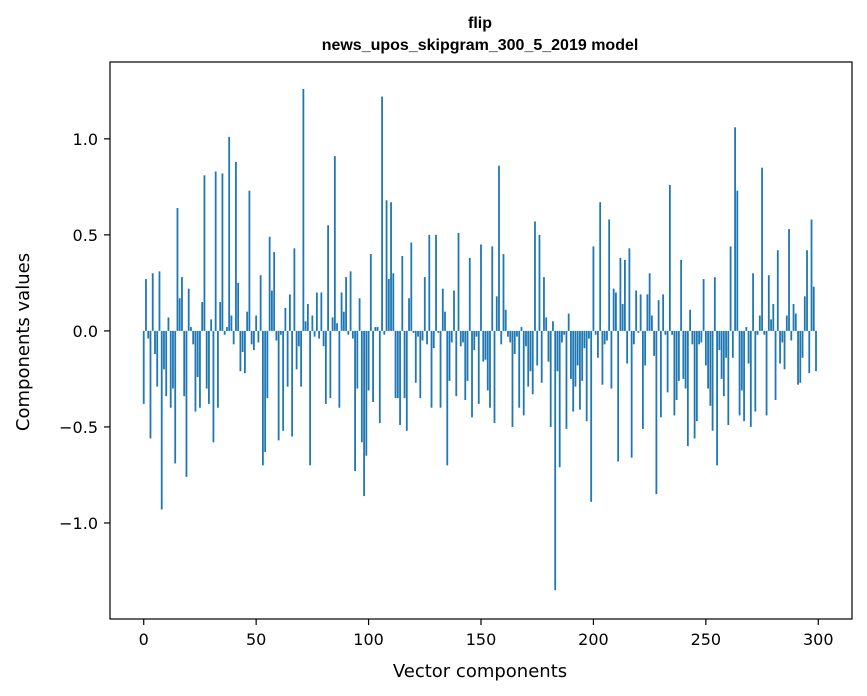 This screenshot has height=696, width=867. I want to click on y-axis: −1.0 −0.5 0.0 0.5 1.0, so click(84, 331).